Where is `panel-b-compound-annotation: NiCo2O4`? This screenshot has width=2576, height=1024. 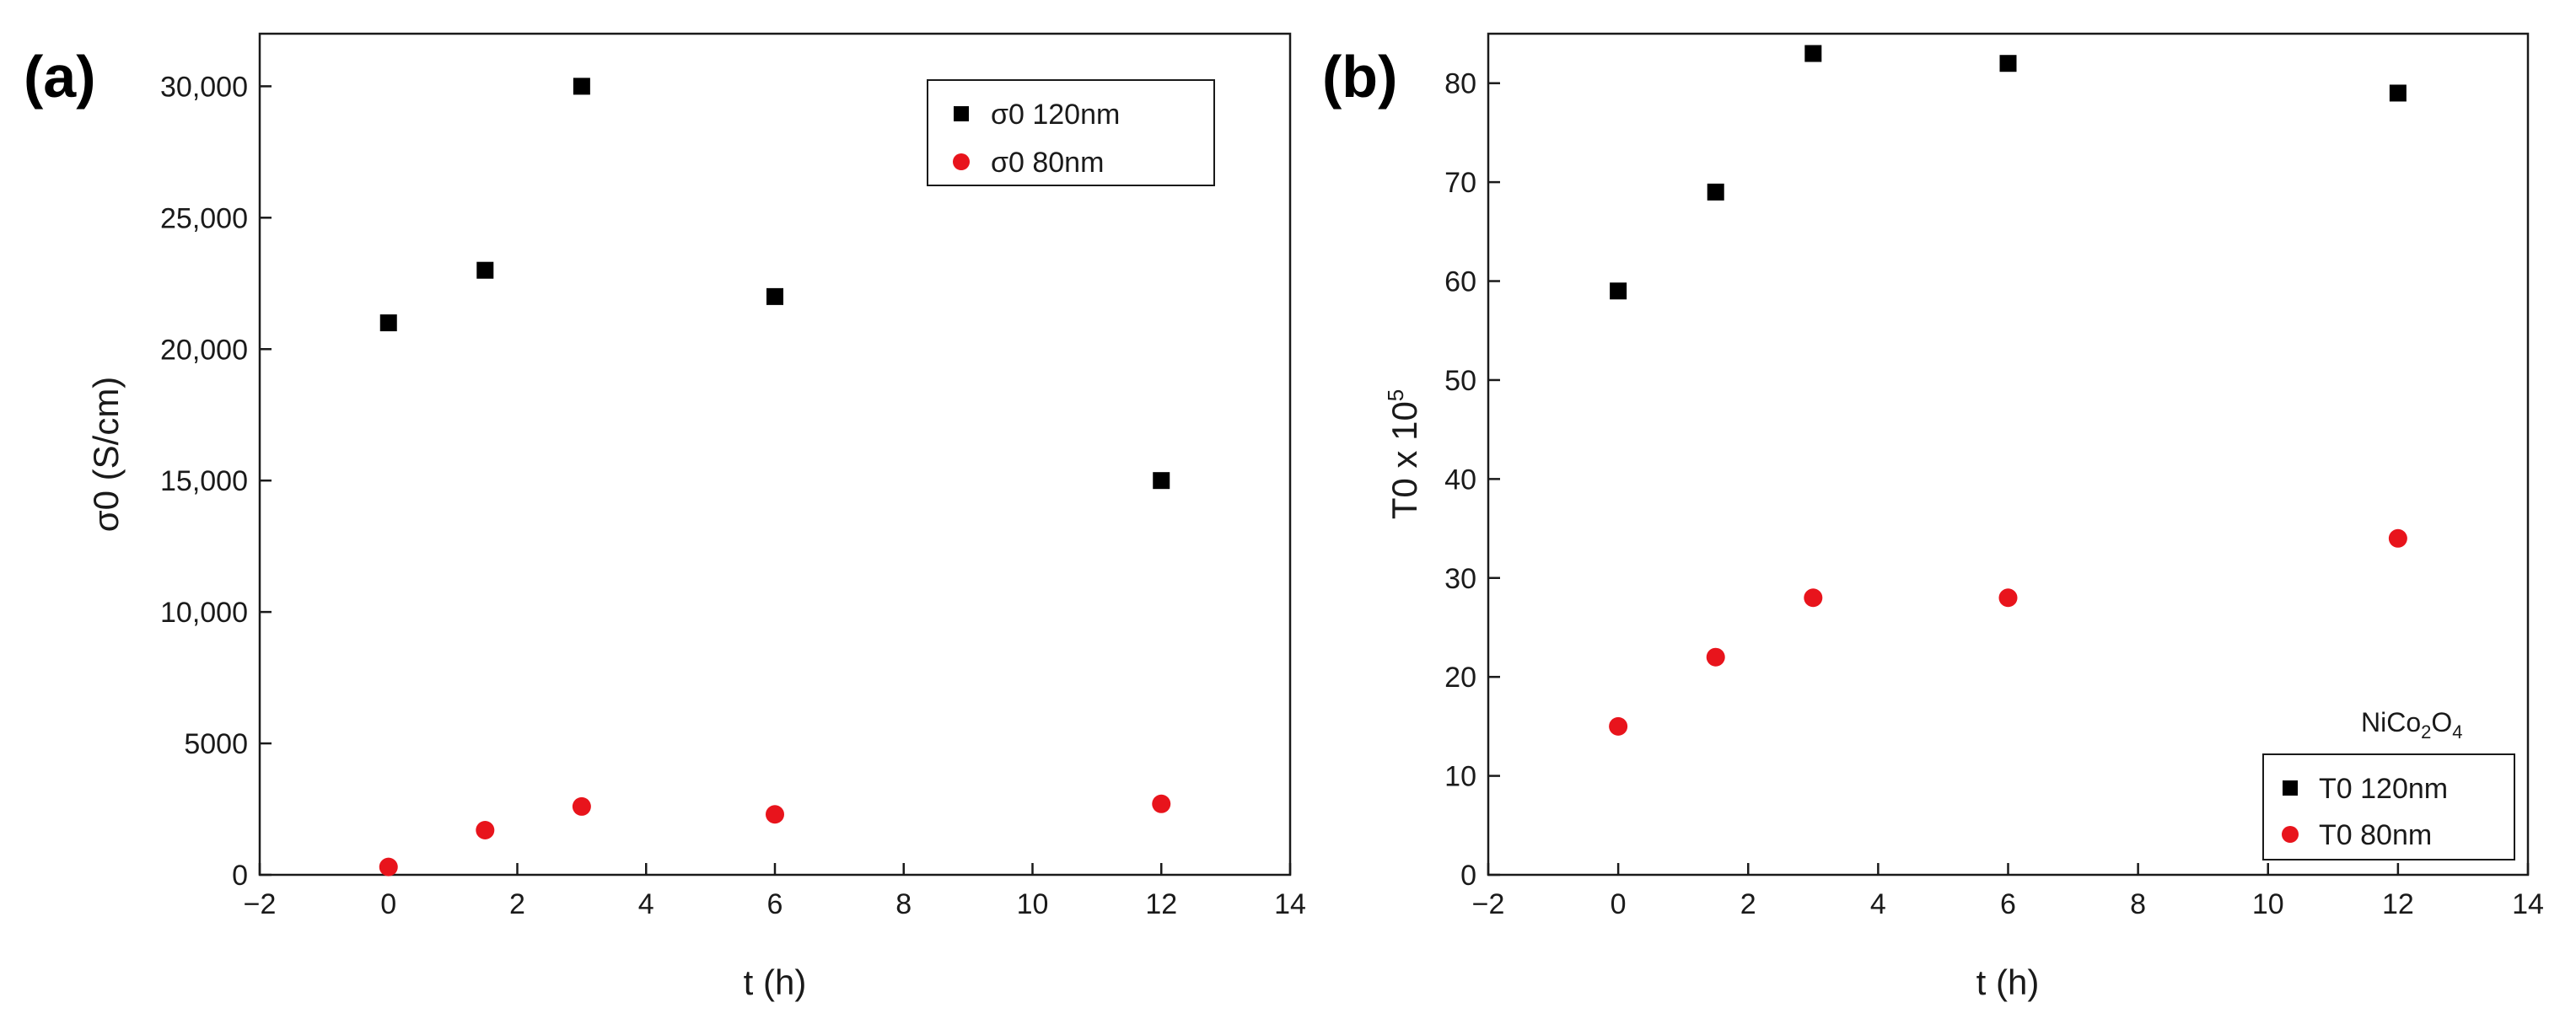
panel-b-compound-annotation: NiCo2O4 is located at coordinates (2412, 725).